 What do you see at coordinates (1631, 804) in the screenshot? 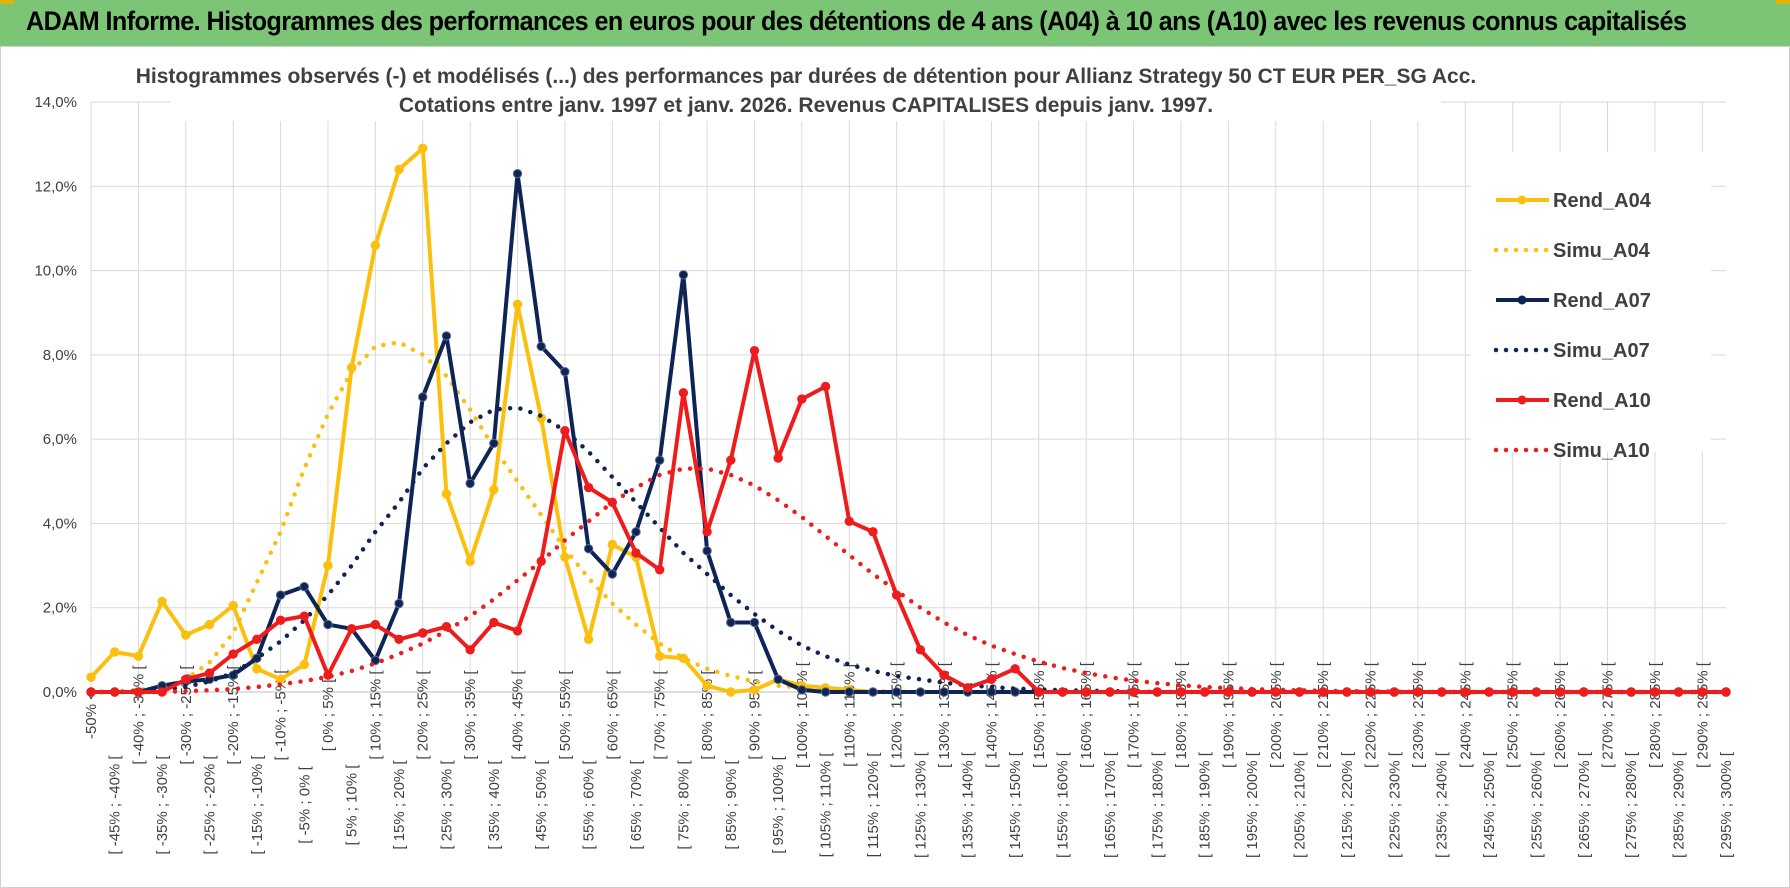
I see `x-tick-label: [ 275% ; 280% [` at bounding box center [1631, 804].